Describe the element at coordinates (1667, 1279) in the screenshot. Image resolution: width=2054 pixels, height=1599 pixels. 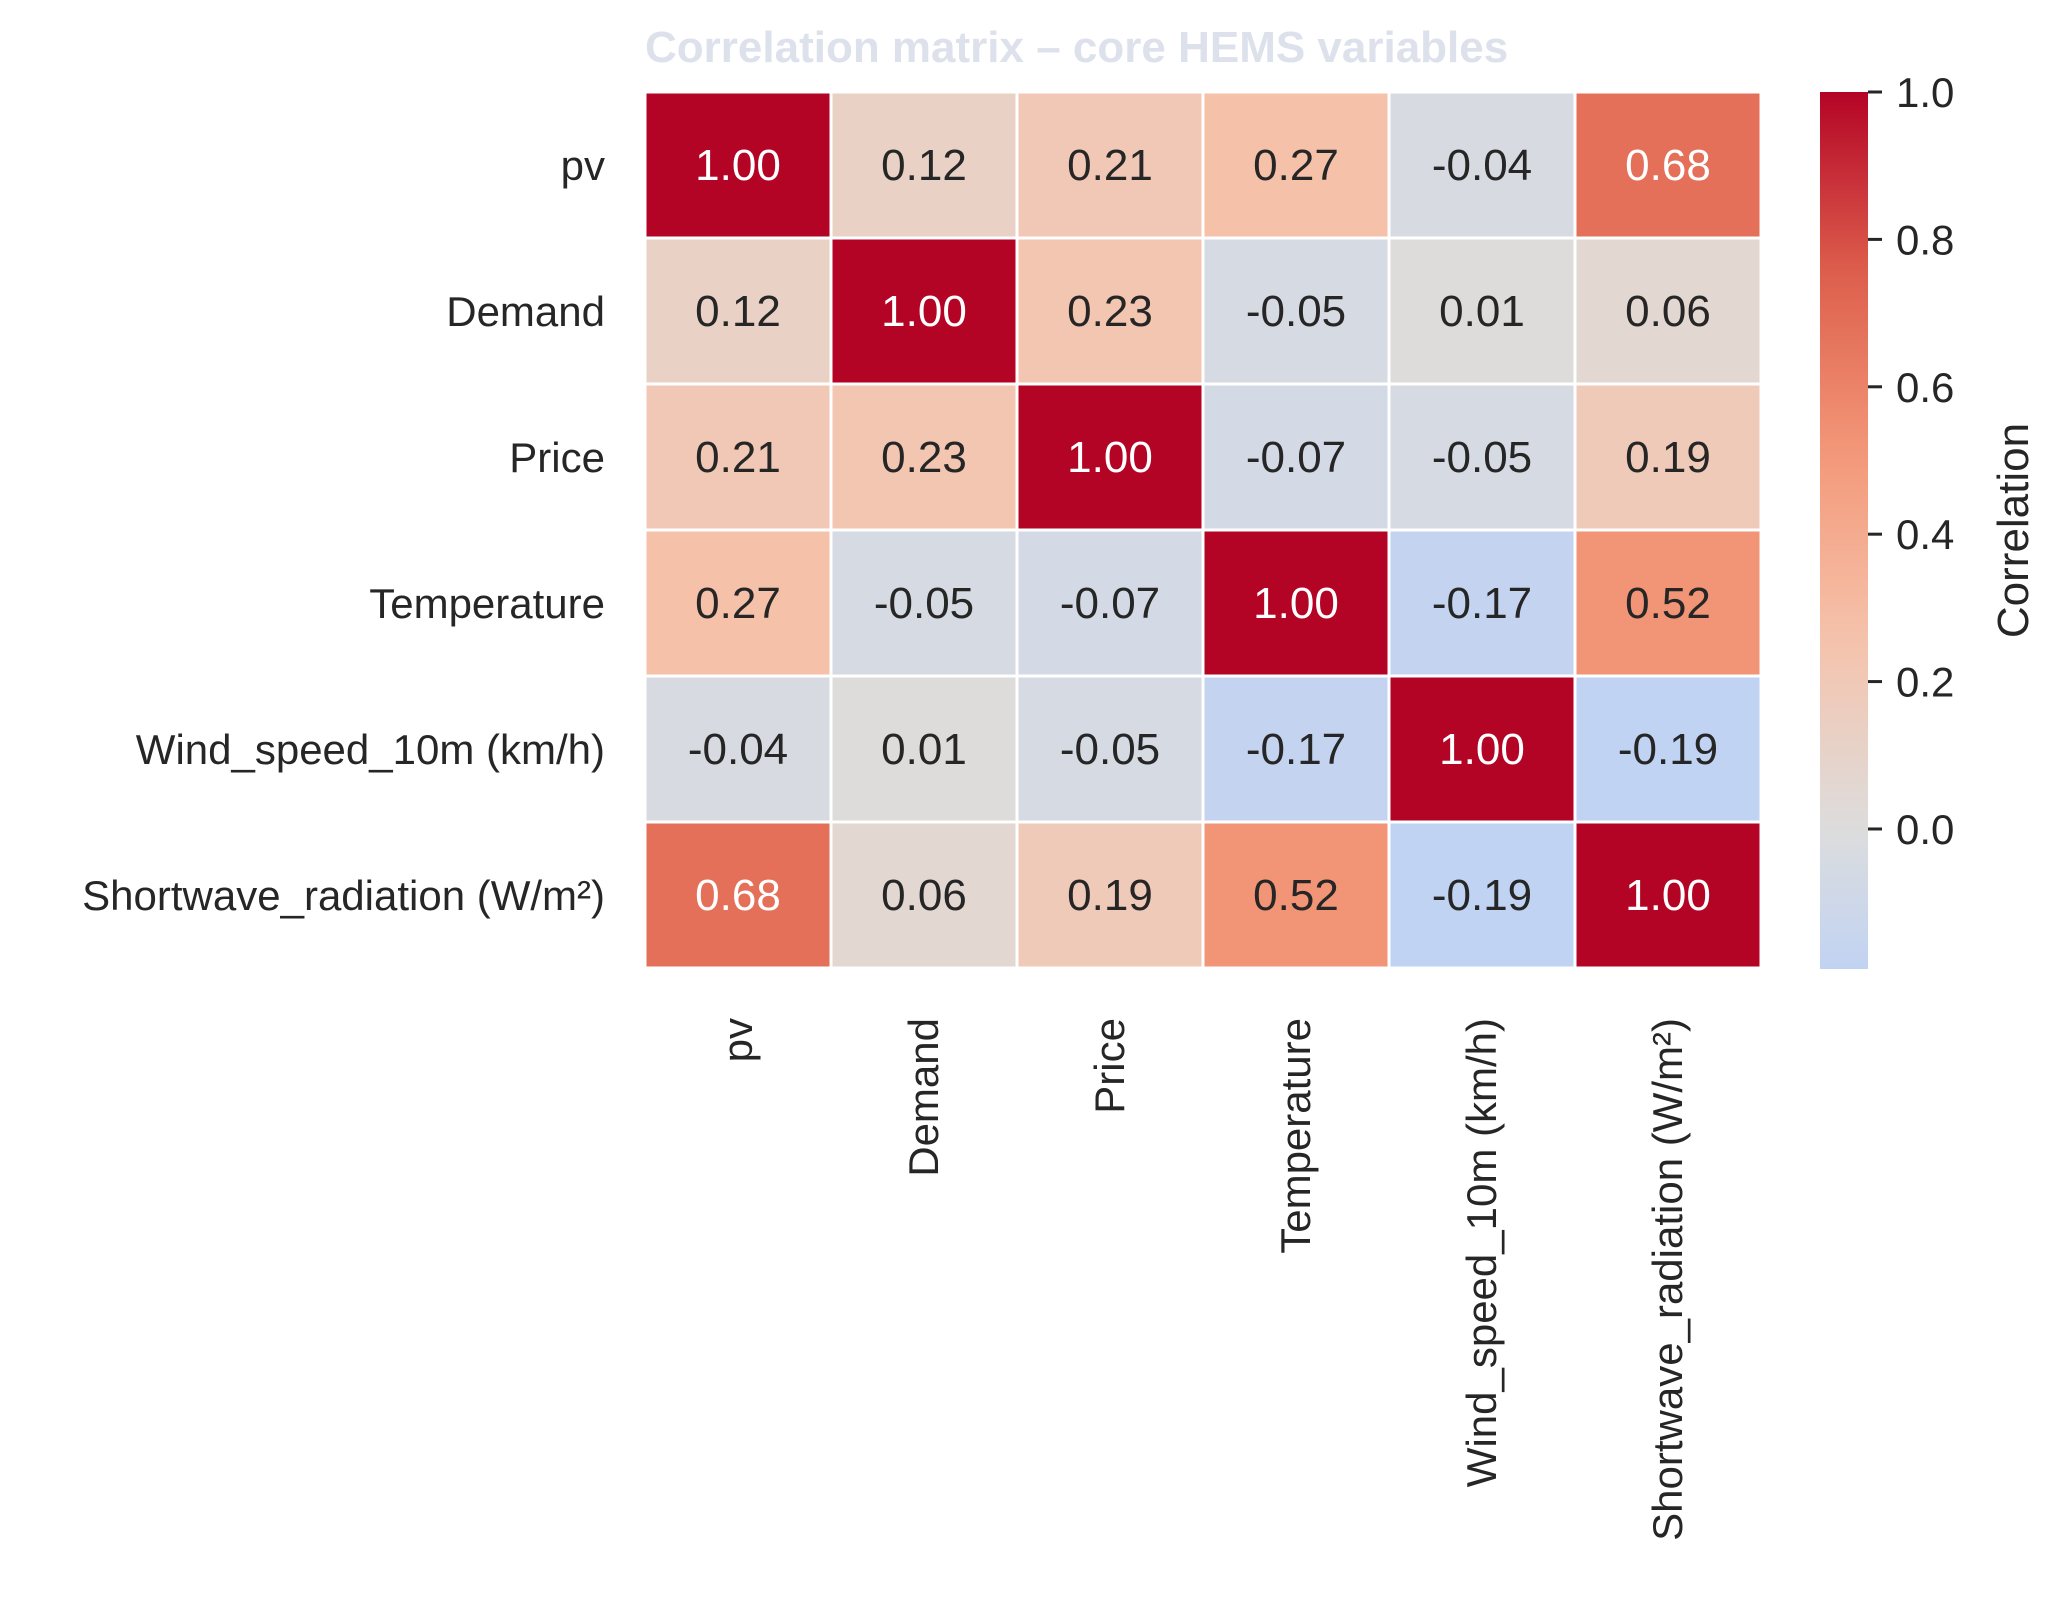
I see `column-tick-label: Shortwave_radiation (W/m²)` at that location.